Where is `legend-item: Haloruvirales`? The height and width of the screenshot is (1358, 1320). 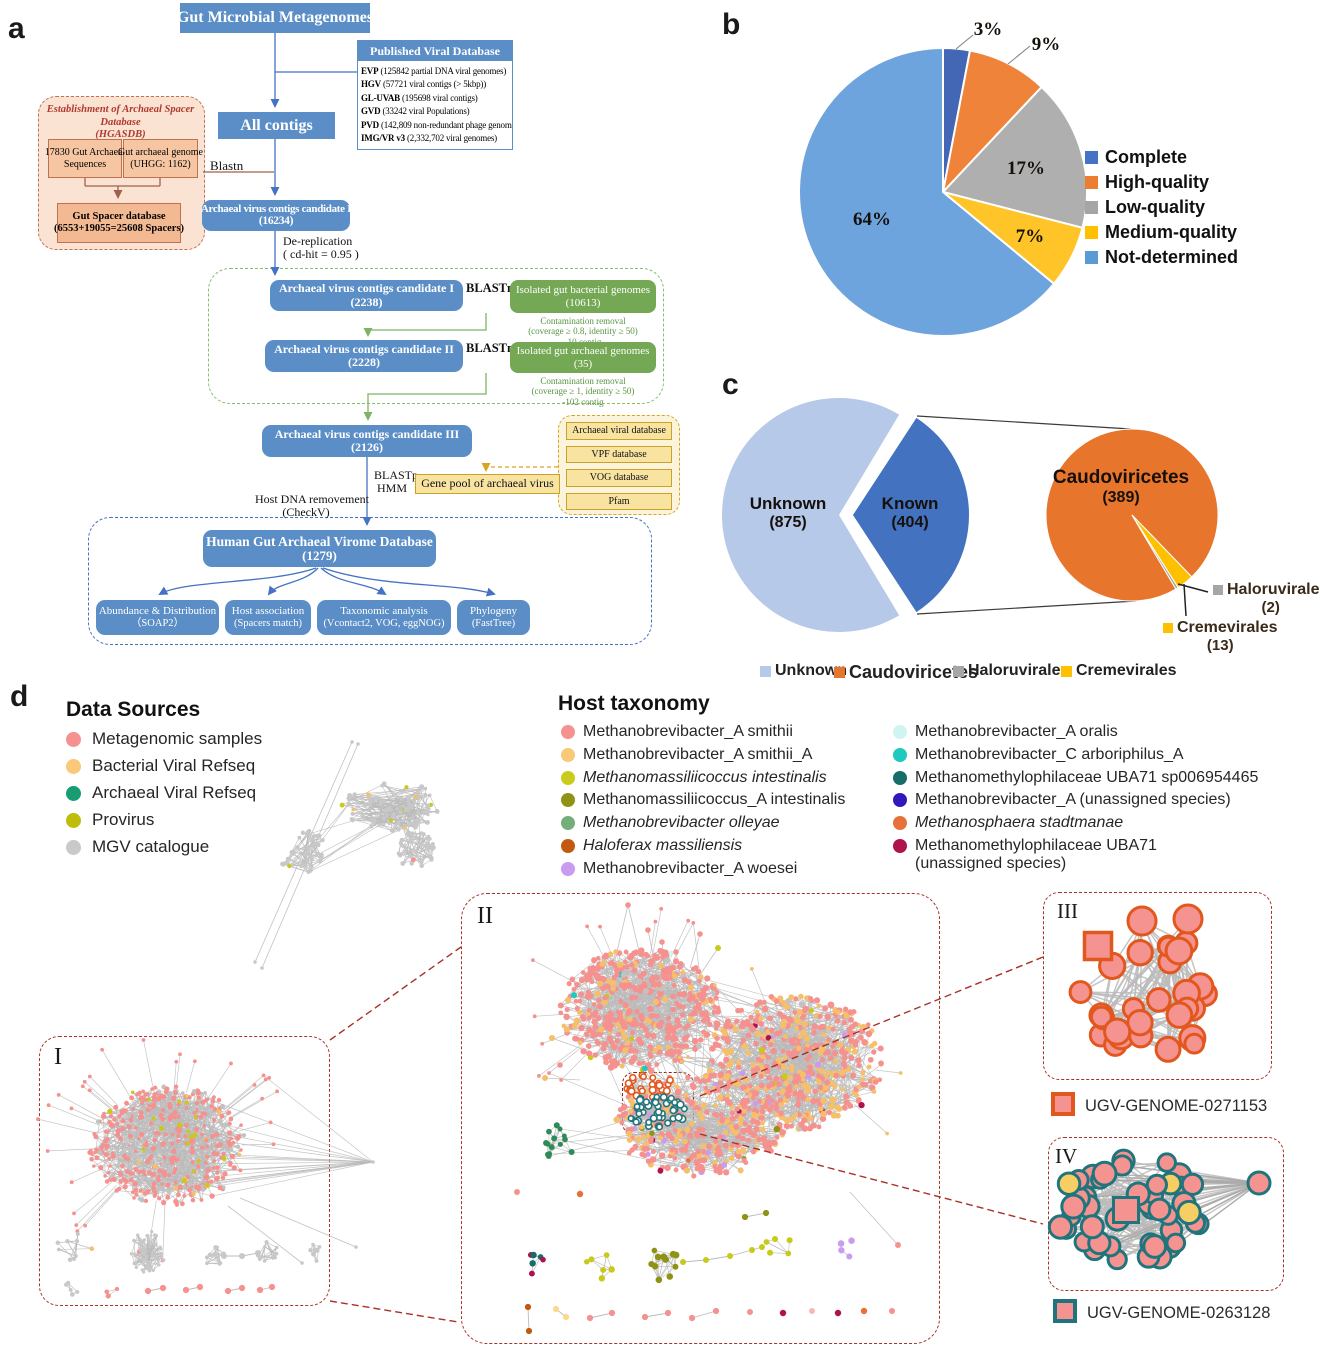
legend-item: Haloruvirales is located at coordinates (1011, 671).